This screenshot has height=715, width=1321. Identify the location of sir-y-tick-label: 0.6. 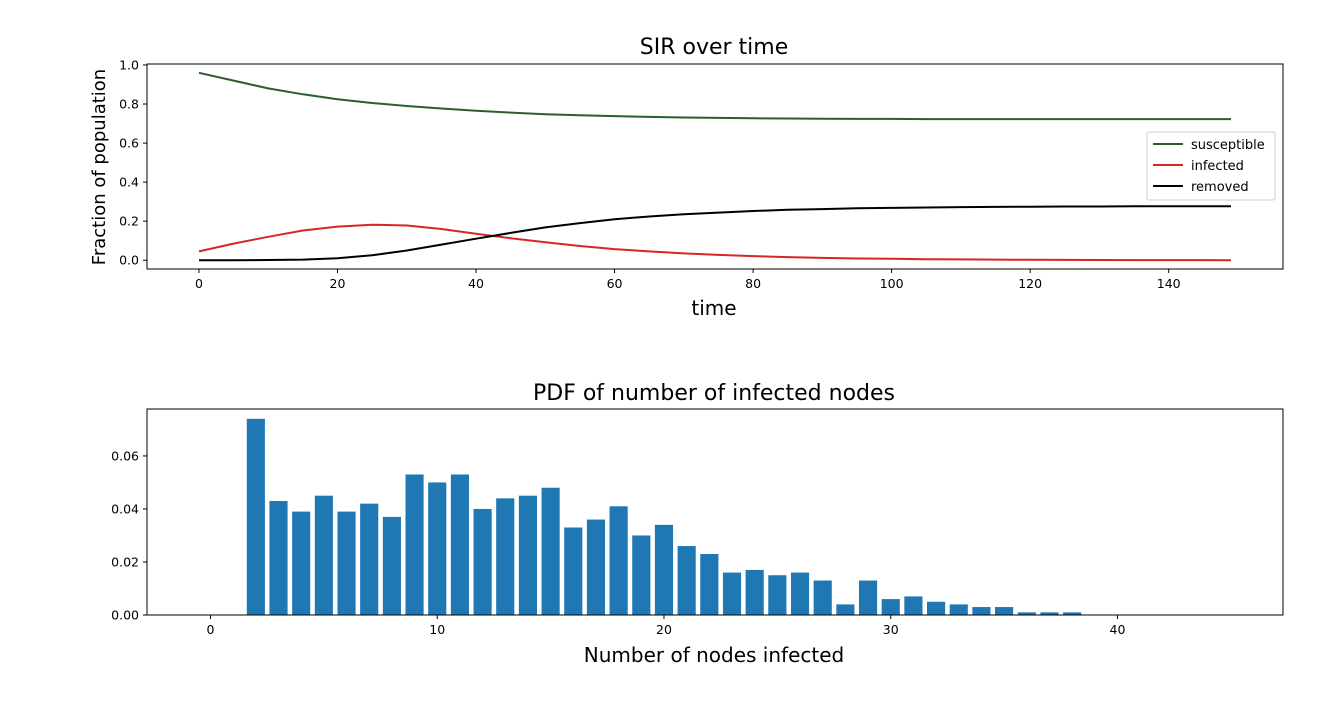
(129, 143).